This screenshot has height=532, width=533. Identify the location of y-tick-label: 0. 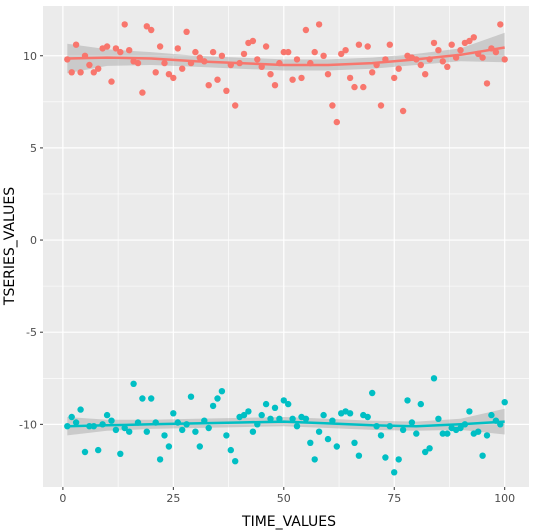
(33, 240).